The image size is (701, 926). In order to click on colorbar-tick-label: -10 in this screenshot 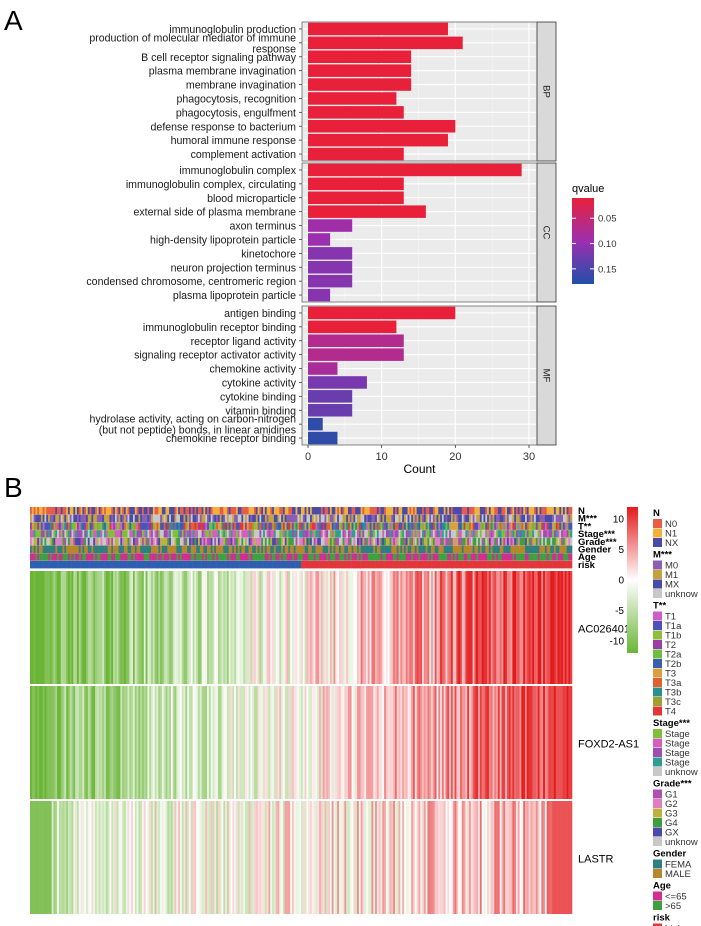, I will do `click(617, 641)`.